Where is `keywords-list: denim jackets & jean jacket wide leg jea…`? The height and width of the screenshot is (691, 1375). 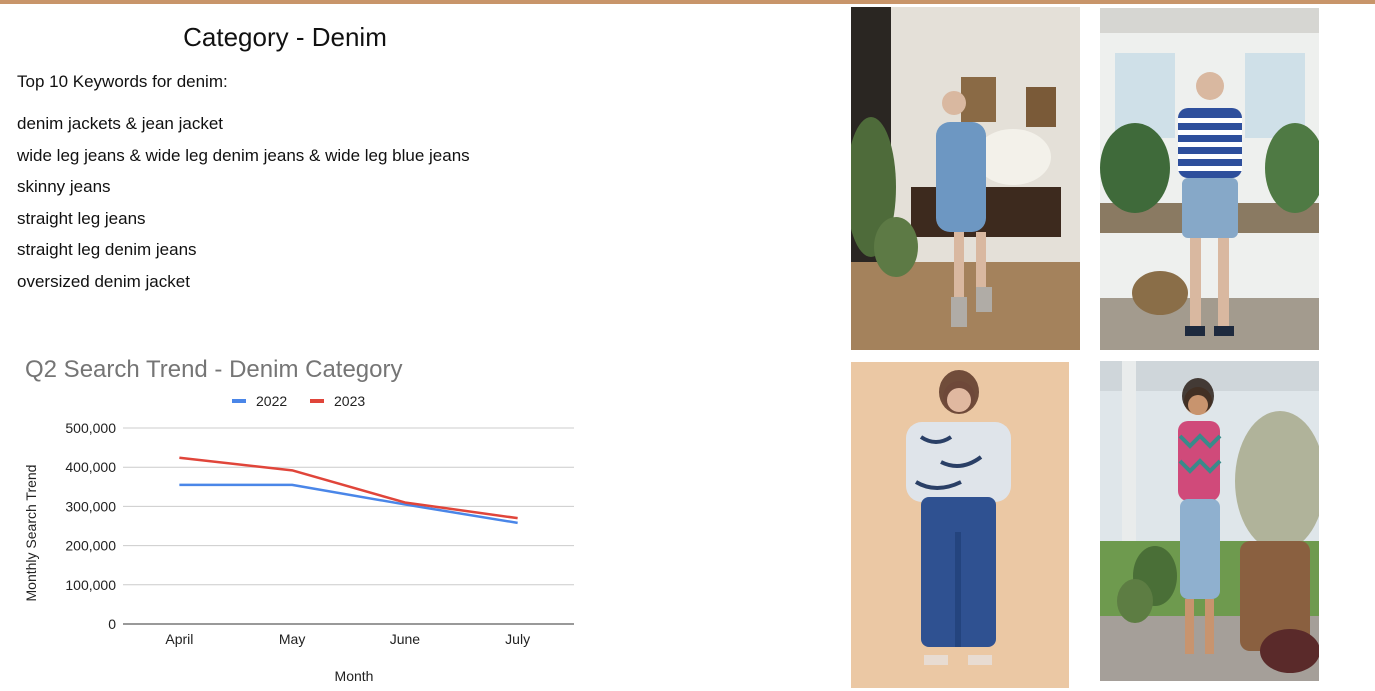
keywords-list: denim jackets & jean jacket wide leg jea… is located at coordinates (243, 202).